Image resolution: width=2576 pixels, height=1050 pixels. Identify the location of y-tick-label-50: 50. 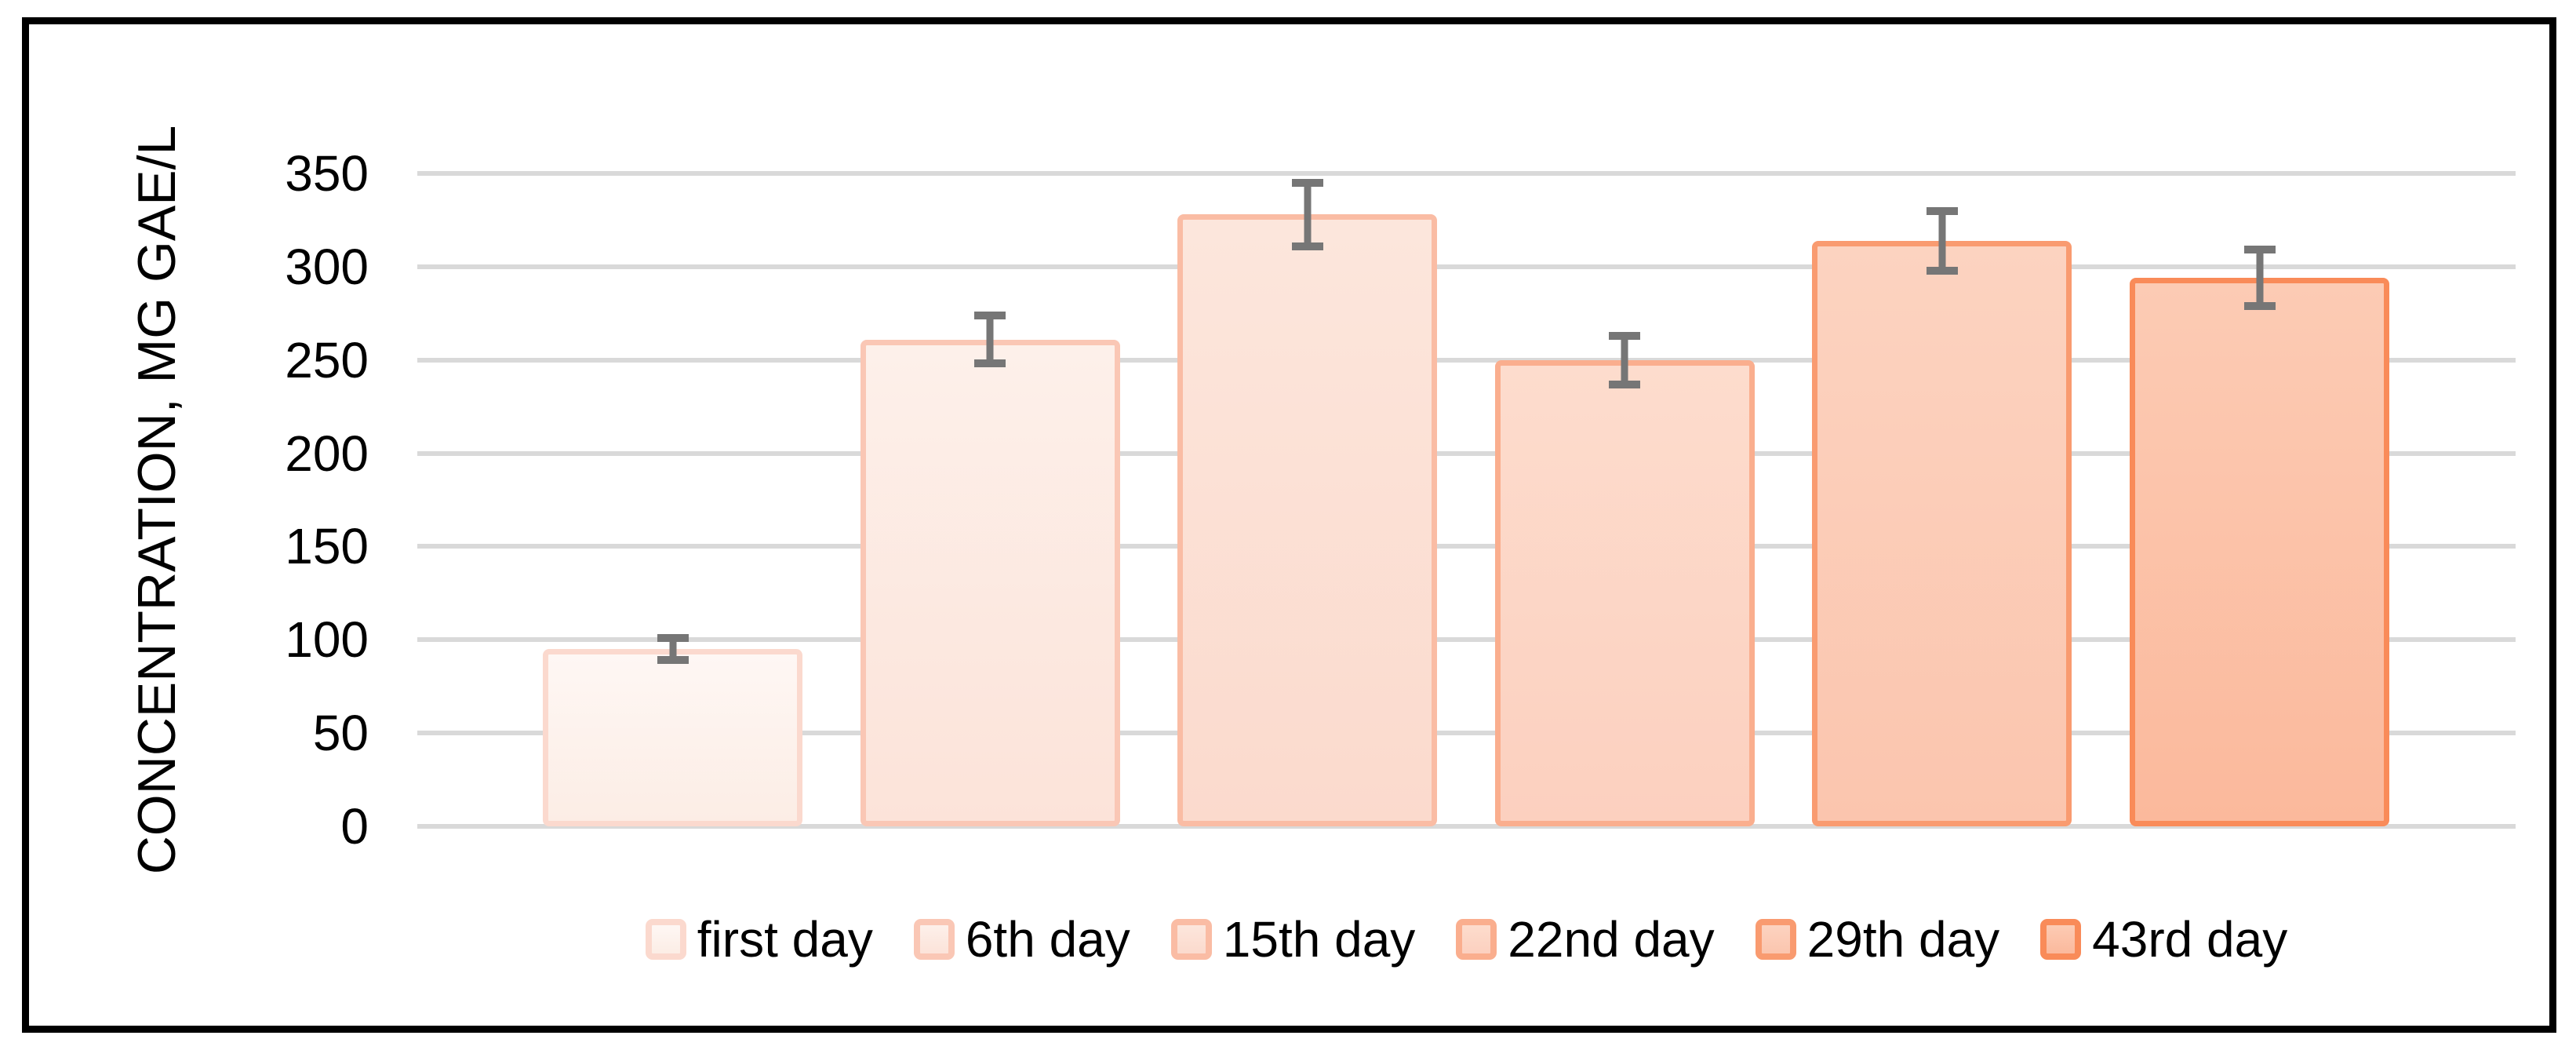
(340, 733).